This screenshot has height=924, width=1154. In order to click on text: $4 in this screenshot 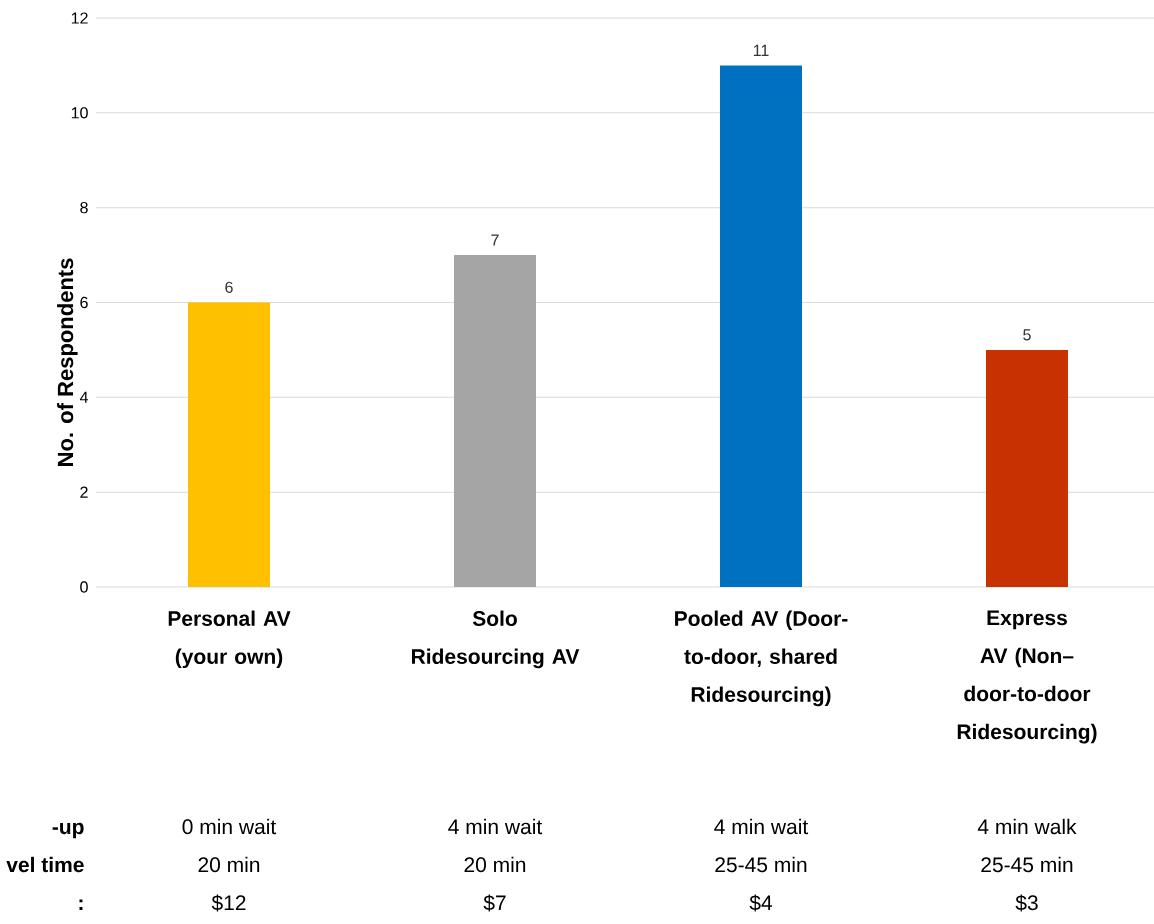, I will do `click(761, 903)`.